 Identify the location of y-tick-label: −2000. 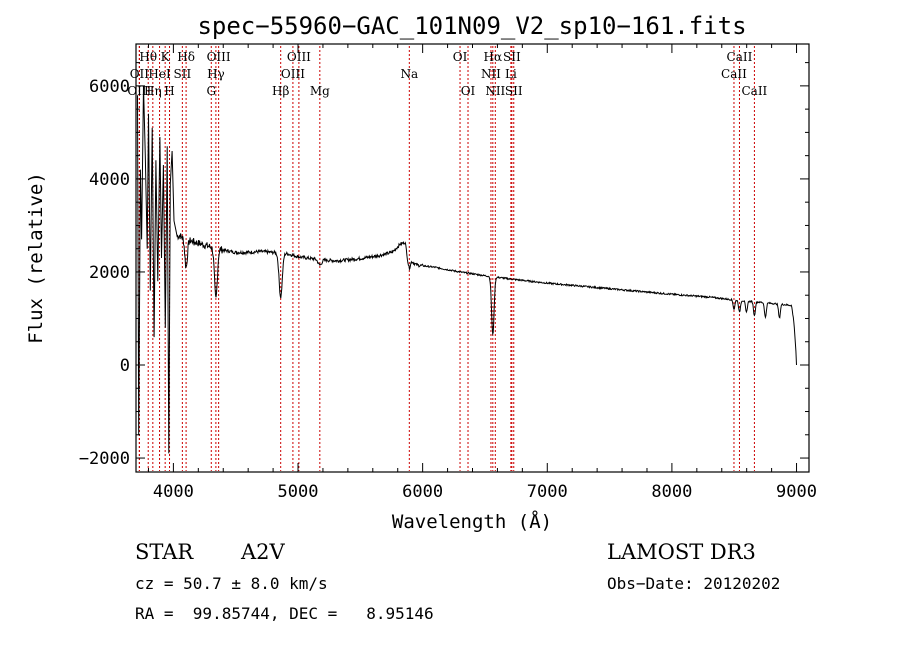
(104, 459).